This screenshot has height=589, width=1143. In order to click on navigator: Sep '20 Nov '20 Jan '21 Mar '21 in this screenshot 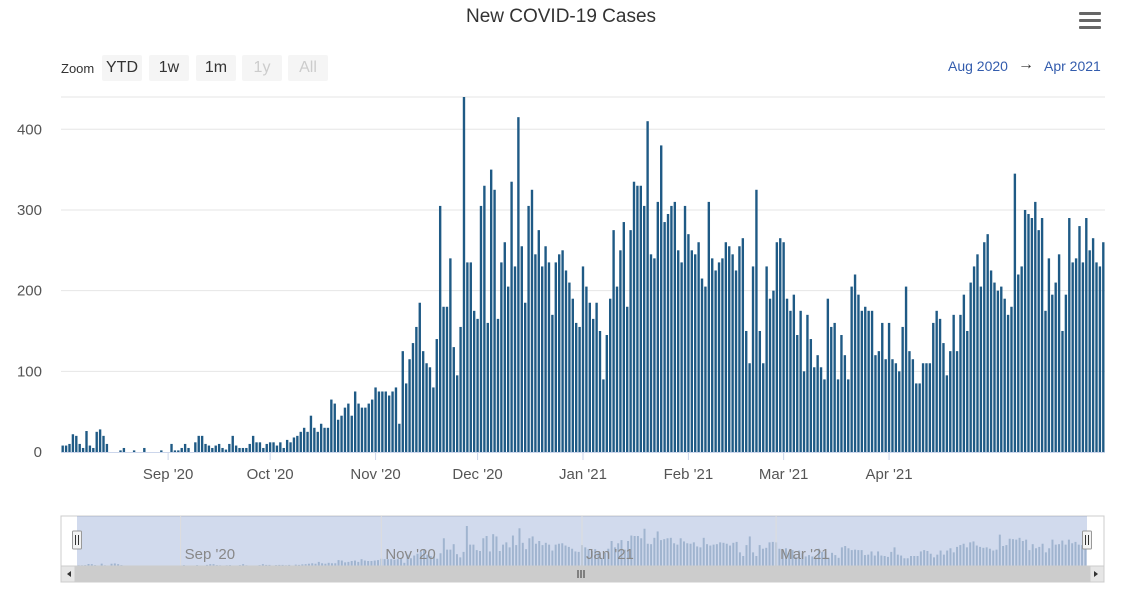, I will do `click(582, 549)`.